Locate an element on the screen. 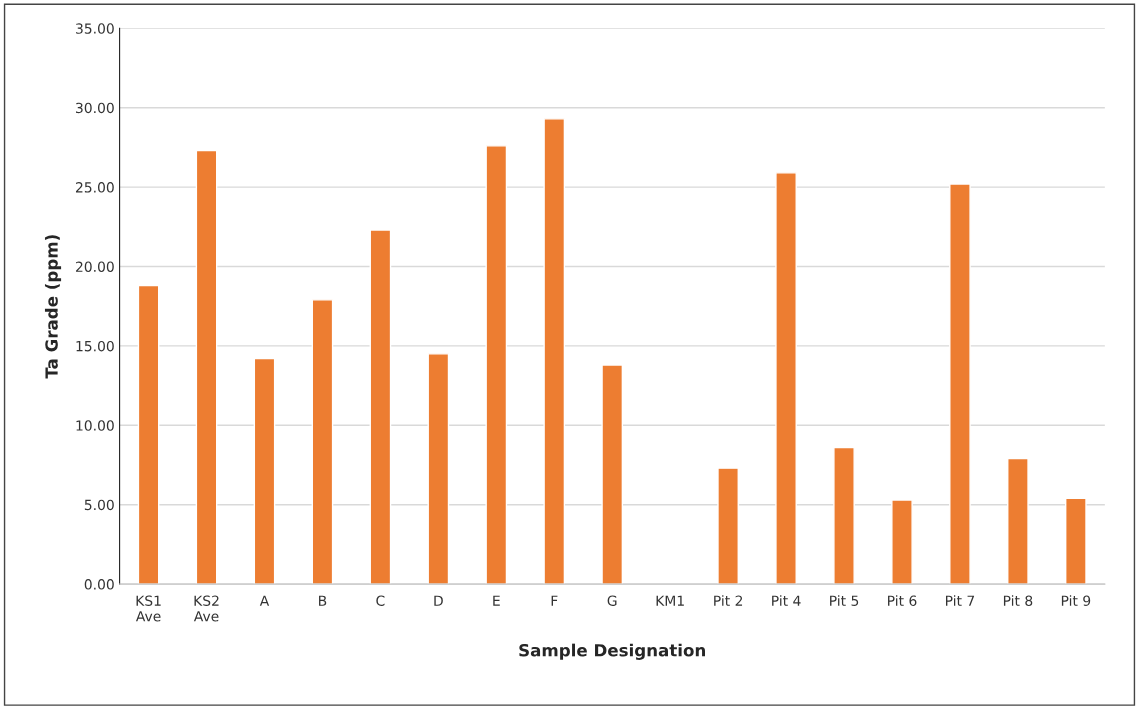  x-tick-label: E is located at coordinates (496, 600).